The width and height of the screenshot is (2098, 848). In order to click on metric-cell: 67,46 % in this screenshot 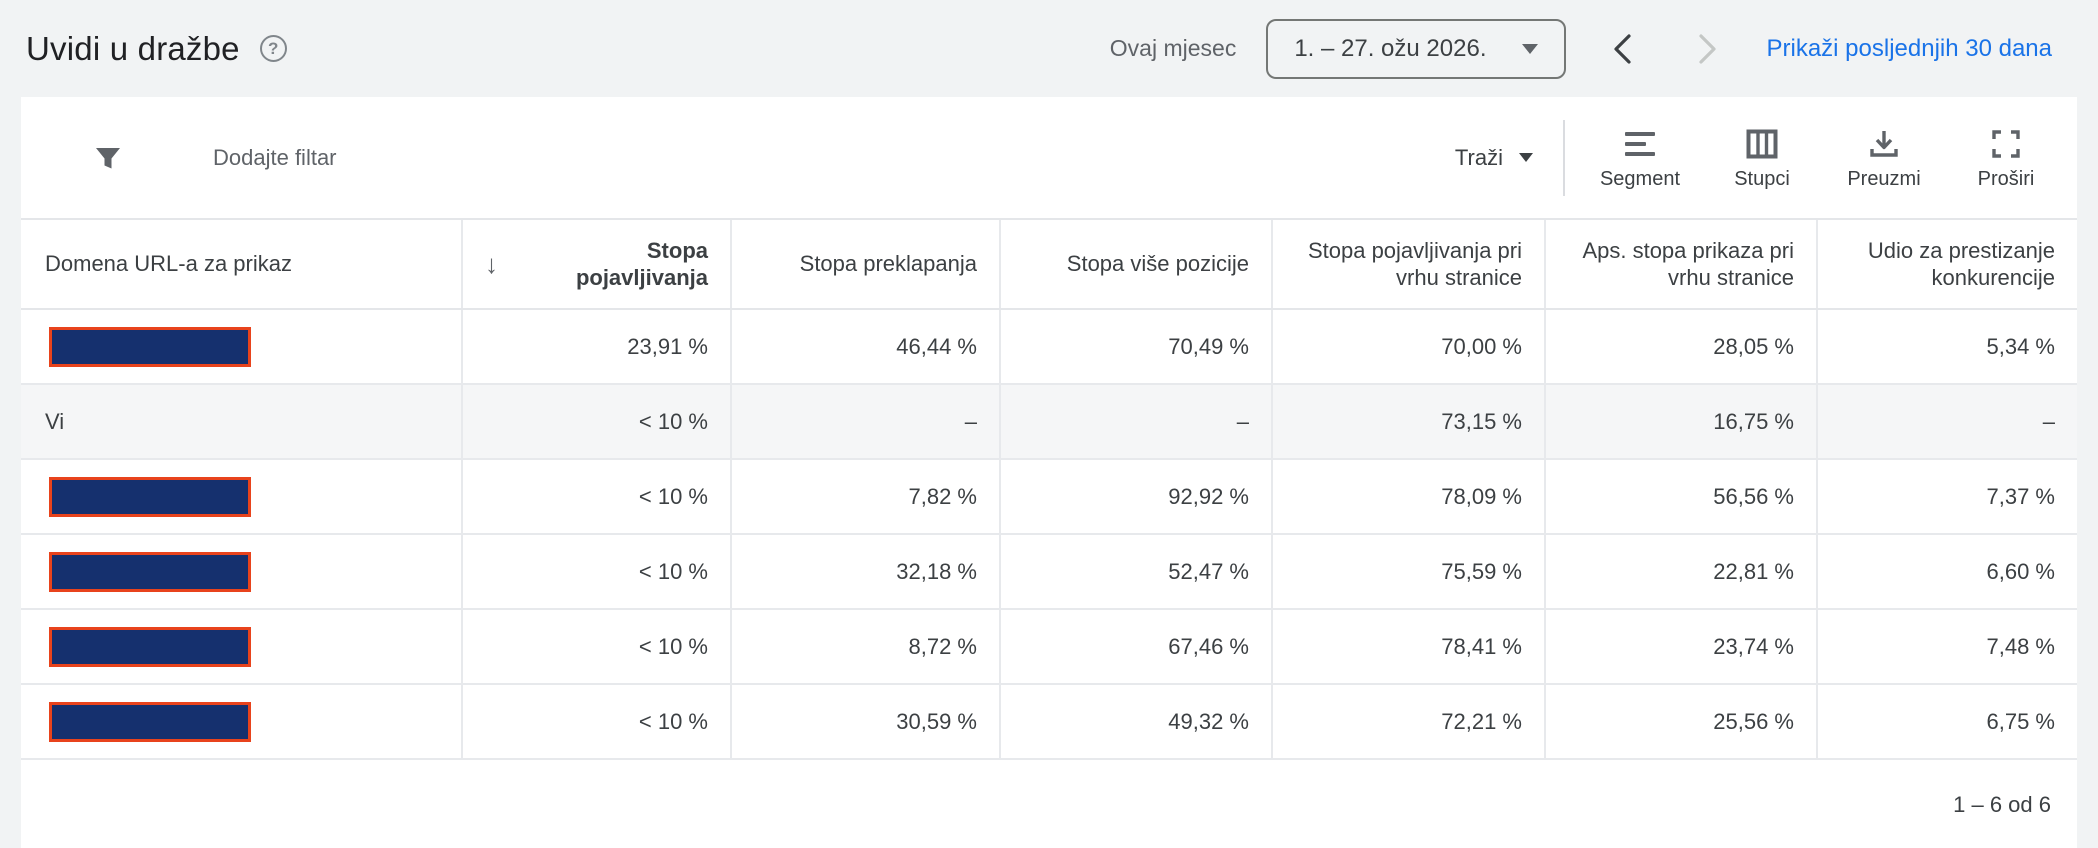, I will do `click(1135, 647)`.